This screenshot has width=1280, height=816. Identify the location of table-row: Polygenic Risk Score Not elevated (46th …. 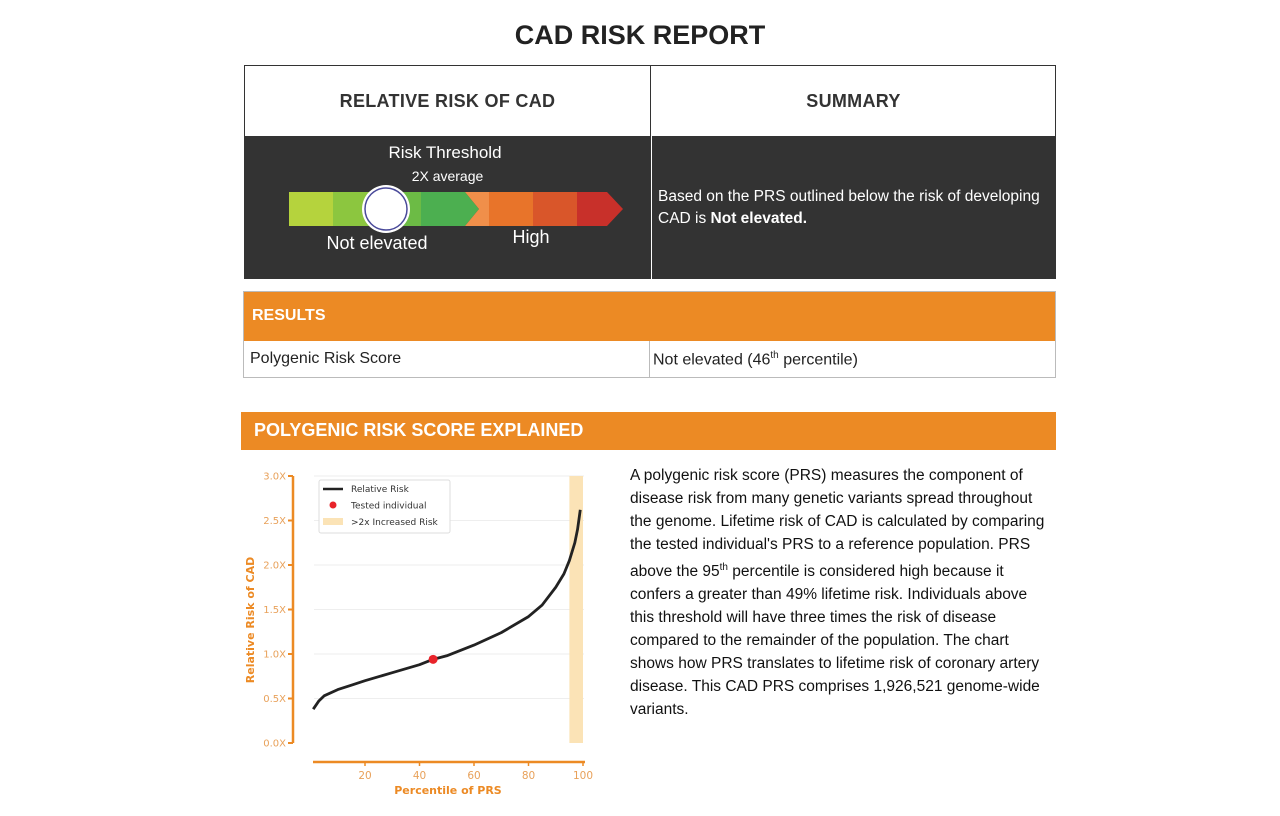
(649, 359).